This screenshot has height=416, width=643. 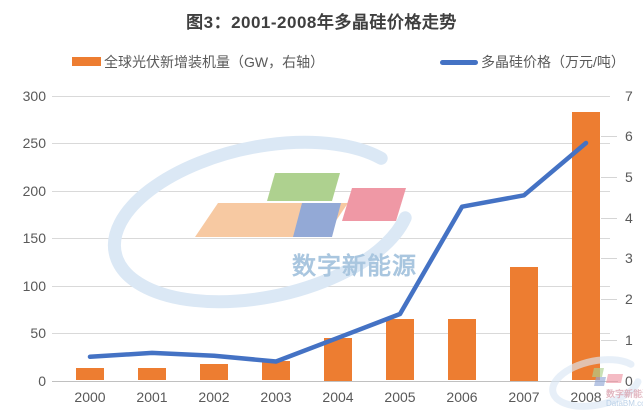 What do you see at coordinates (624, 394) in the screenshot?
I see `watermark-mini-brand-text: 数字新能源` at bounding box center [624, 394].